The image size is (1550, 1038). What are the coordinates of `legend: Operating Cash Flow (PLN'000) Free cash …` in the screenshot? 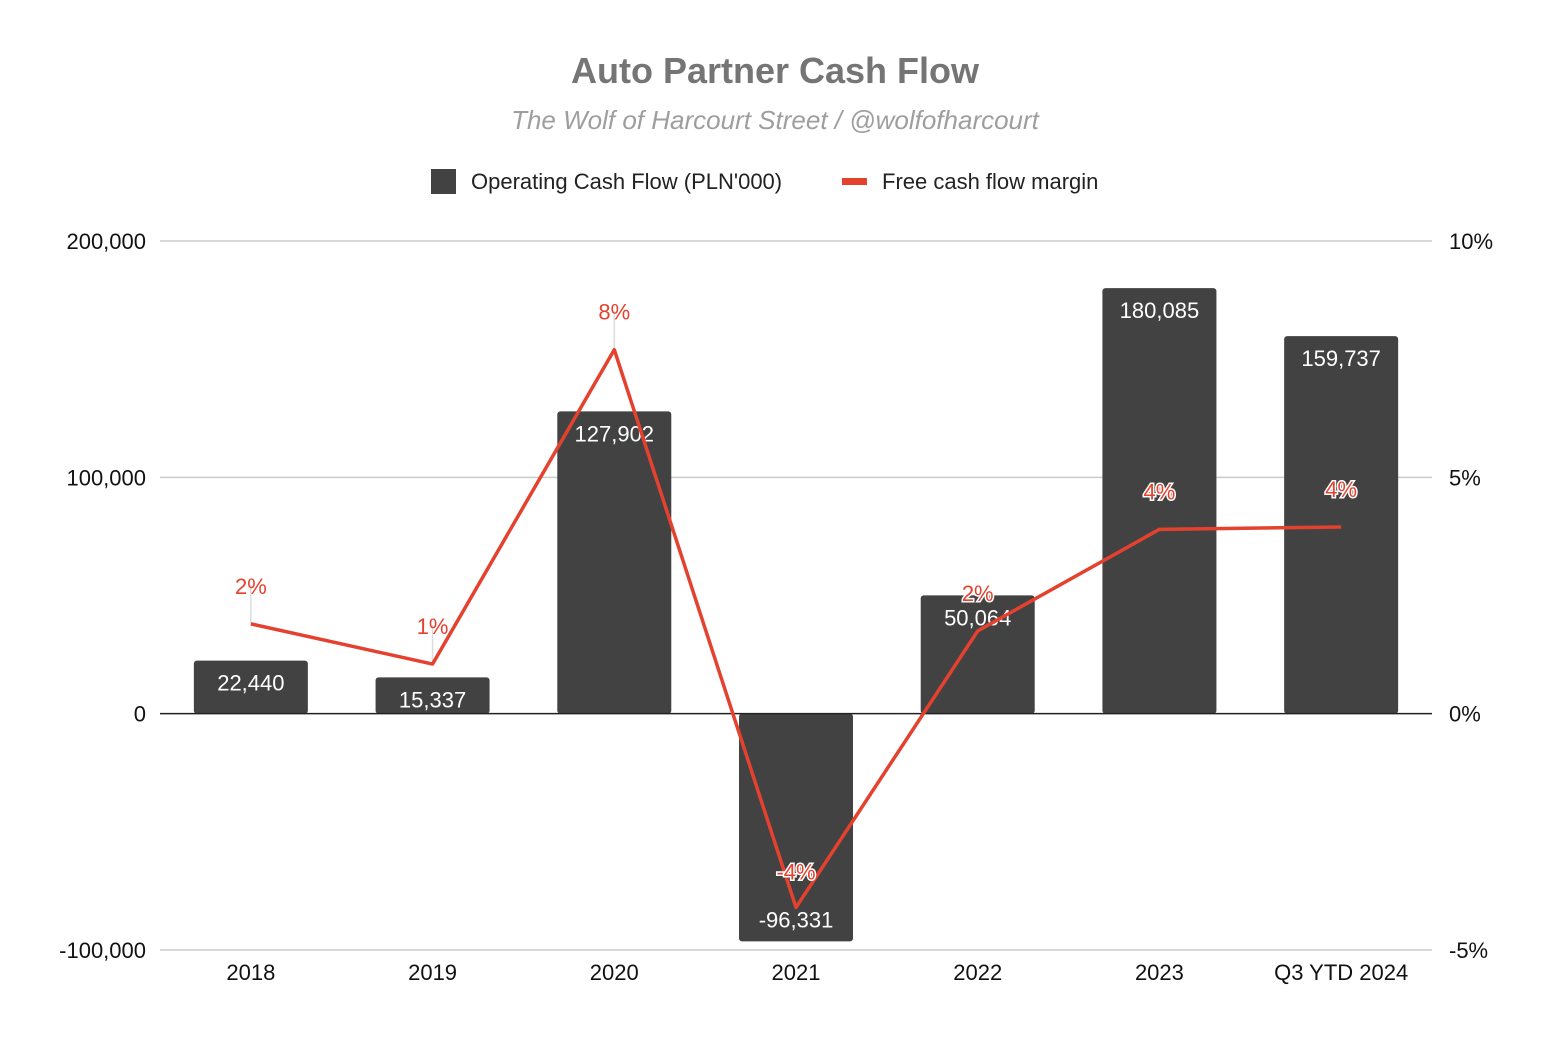 It's located at (764, 181).